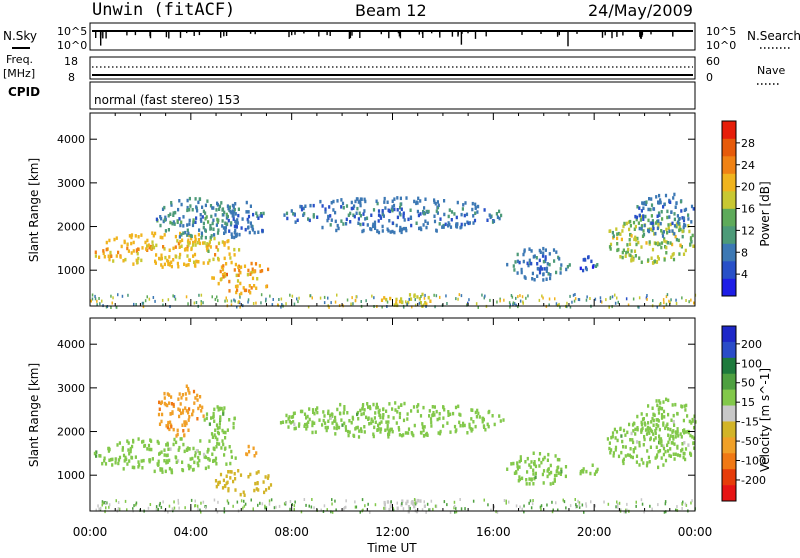 This screenshot has width=800, height=558. Describe the element at coordinates (729, 130) in the screenshot. I see `colorbar-segment` at that location.